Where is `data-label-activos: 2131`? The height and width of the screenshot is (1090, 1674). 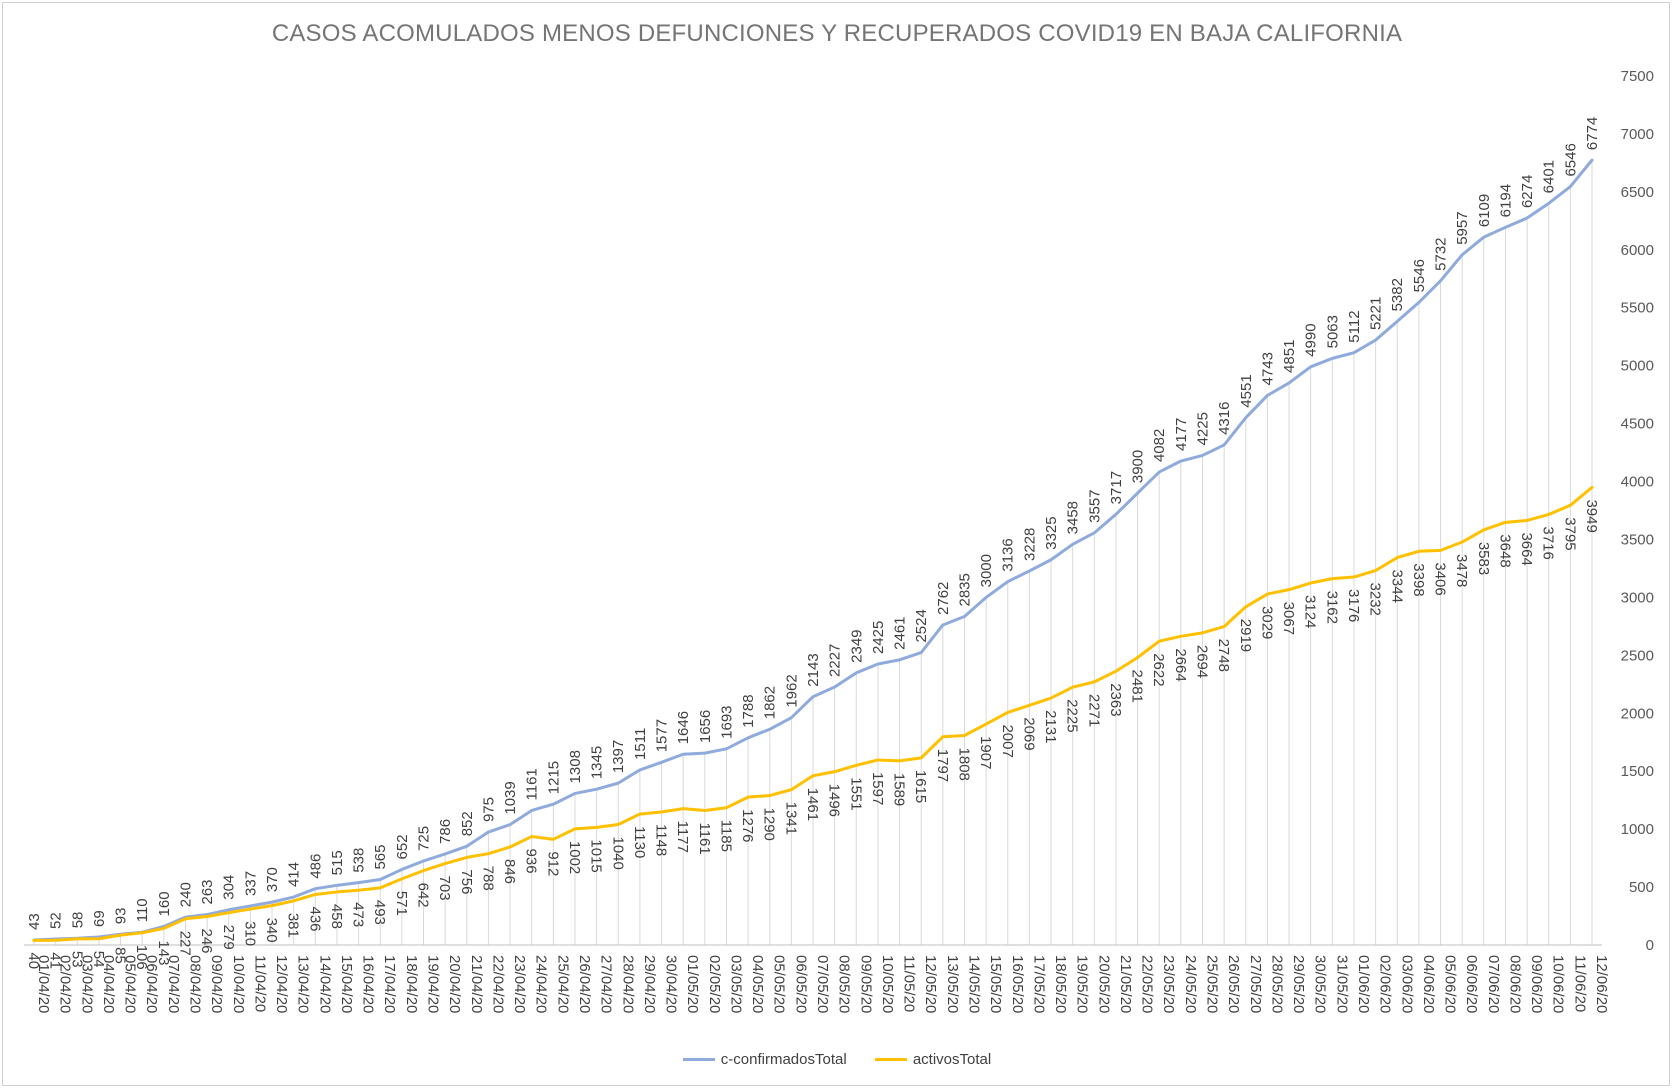
data-label-activos: 2131 is located at coordinates (1050, 726).